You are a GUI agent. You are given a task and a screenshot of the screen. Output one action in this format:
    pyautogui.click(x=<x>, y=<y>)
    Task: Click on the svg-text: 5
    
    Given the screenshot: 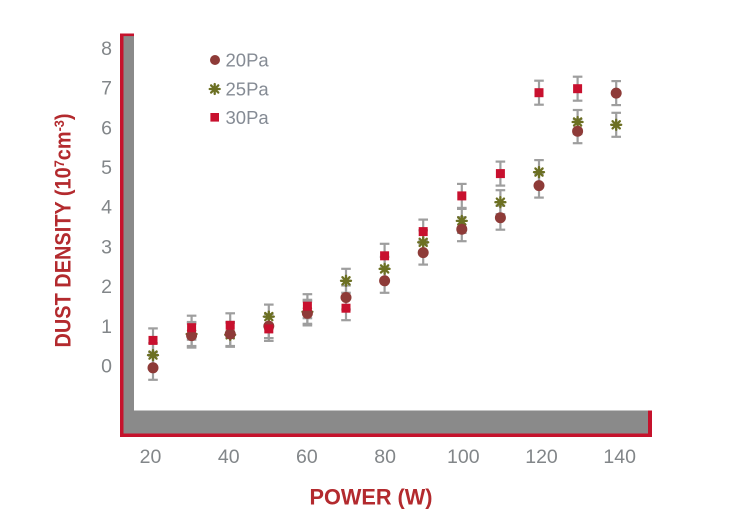 What is the action you would take?
    pyautogui.click(x=106, y=168)
    